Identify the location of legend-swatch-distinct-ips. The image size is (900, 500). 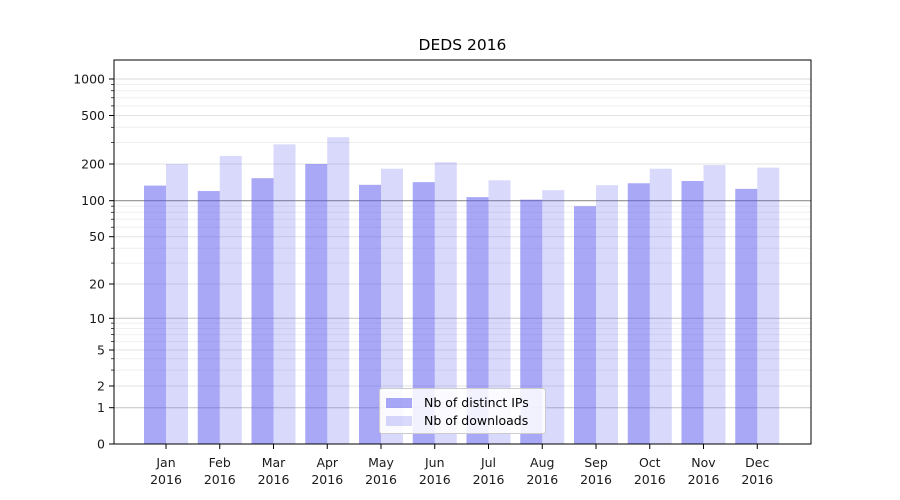
(399, 402).